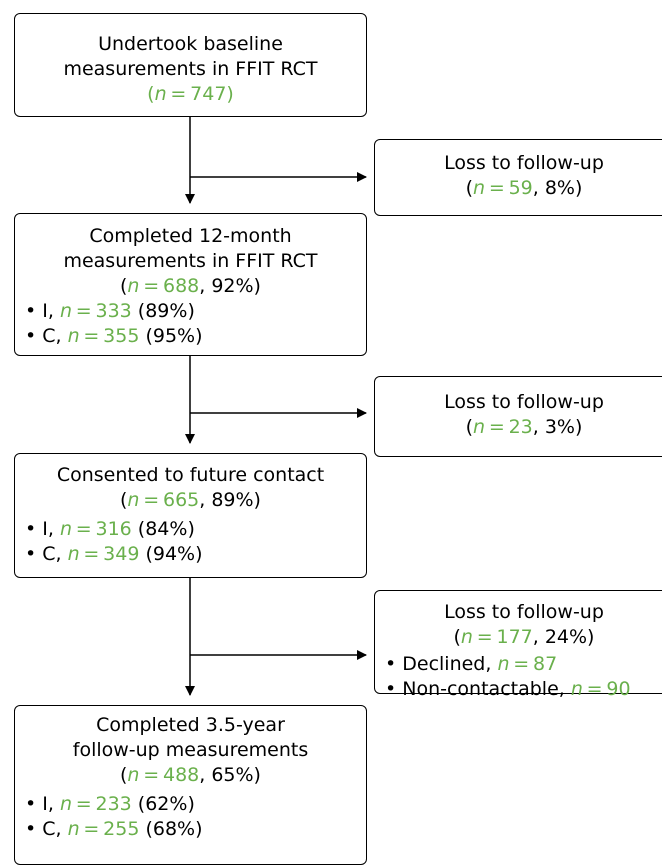 The width and height of the screenshot is (662, 865). I want to click on baseline-line1: Undertook baseline, so click(190, 44).